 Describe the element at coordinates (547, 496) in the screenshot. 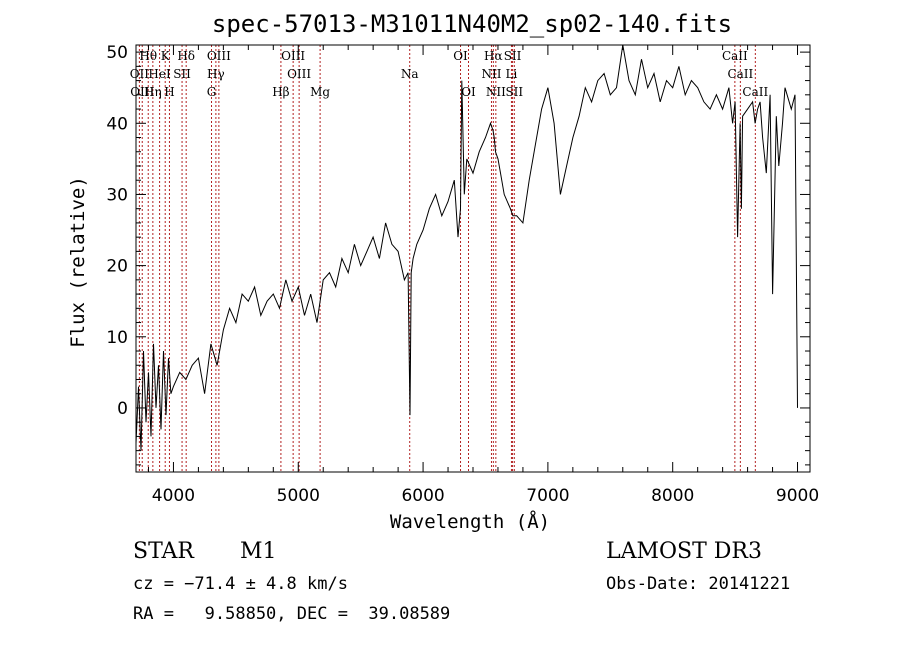

I see `x-tick-label-3: 7000` at that location.